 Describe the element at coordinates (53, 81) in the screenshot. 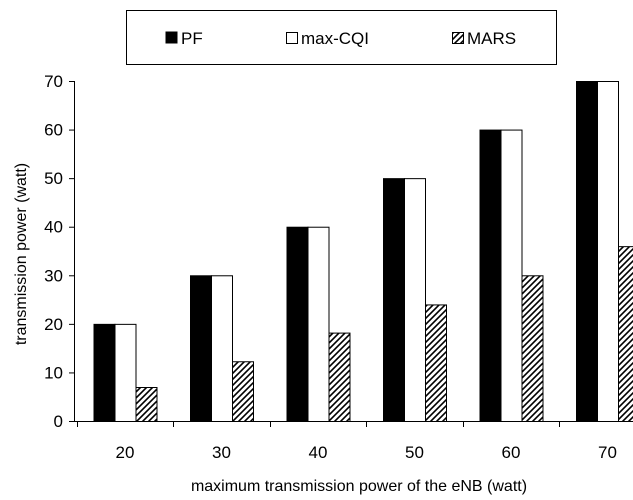

I see `y-tick-label: 70` at that location.